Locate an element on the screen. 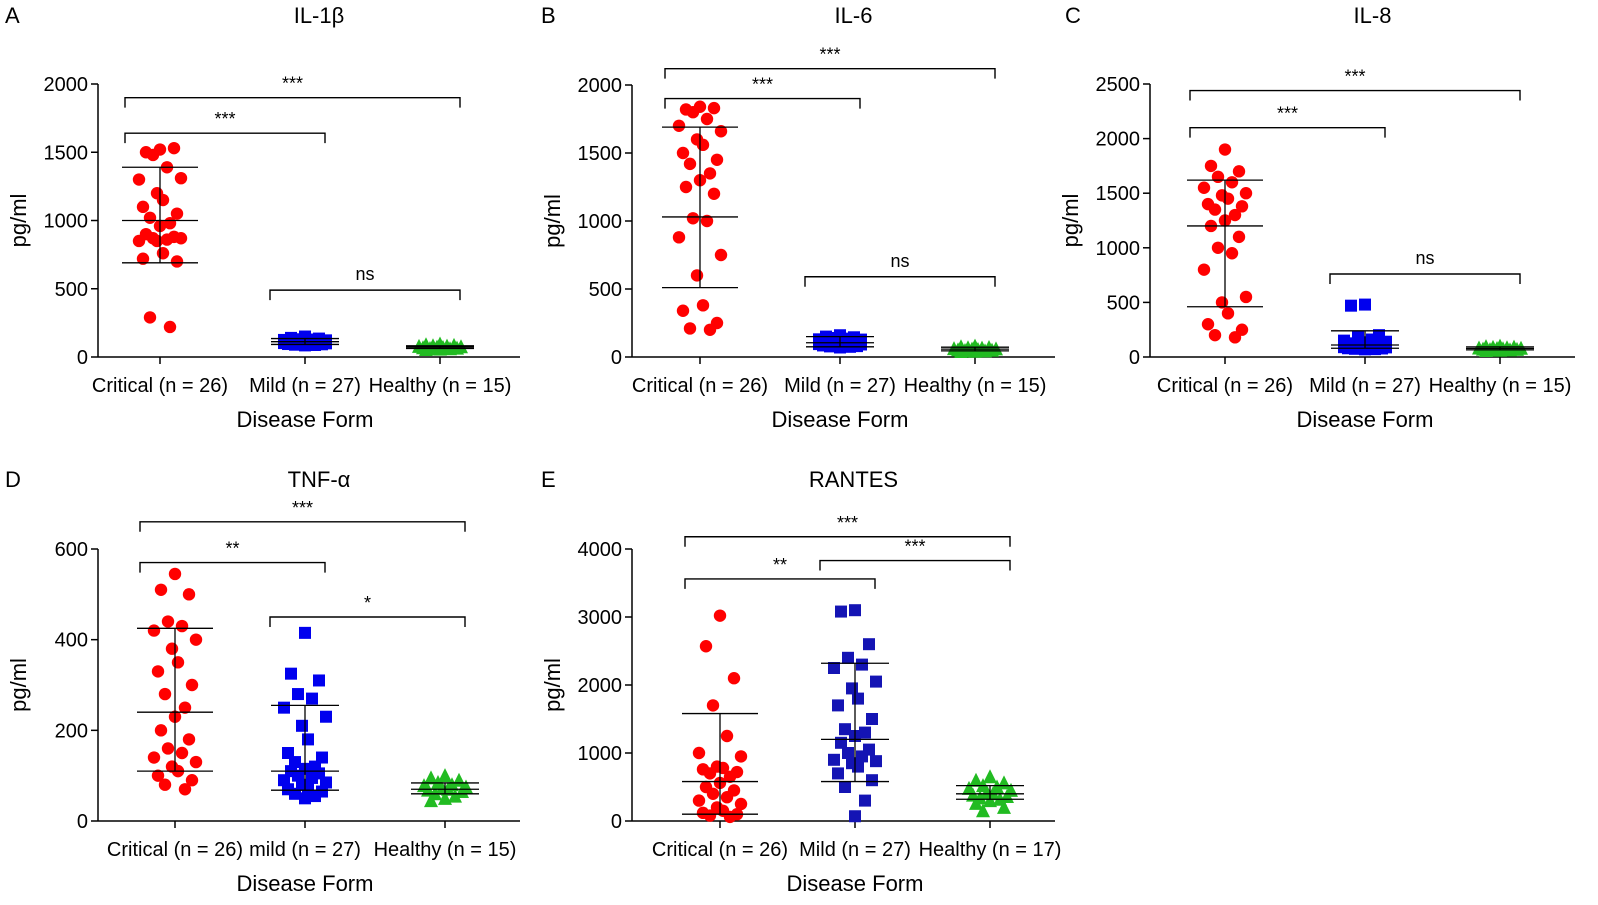 The height and width of the screenshot is (905, 1598). y-tick-label: 500 is located at coordinates (1123, 303).